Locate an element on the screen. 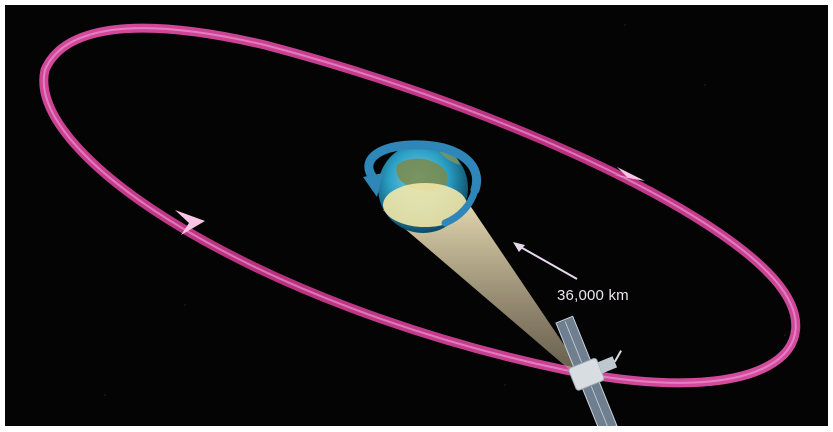 The height and width of the screenshot is (432, 833). orbit-arrow-right is located at coordinates (629, 174).